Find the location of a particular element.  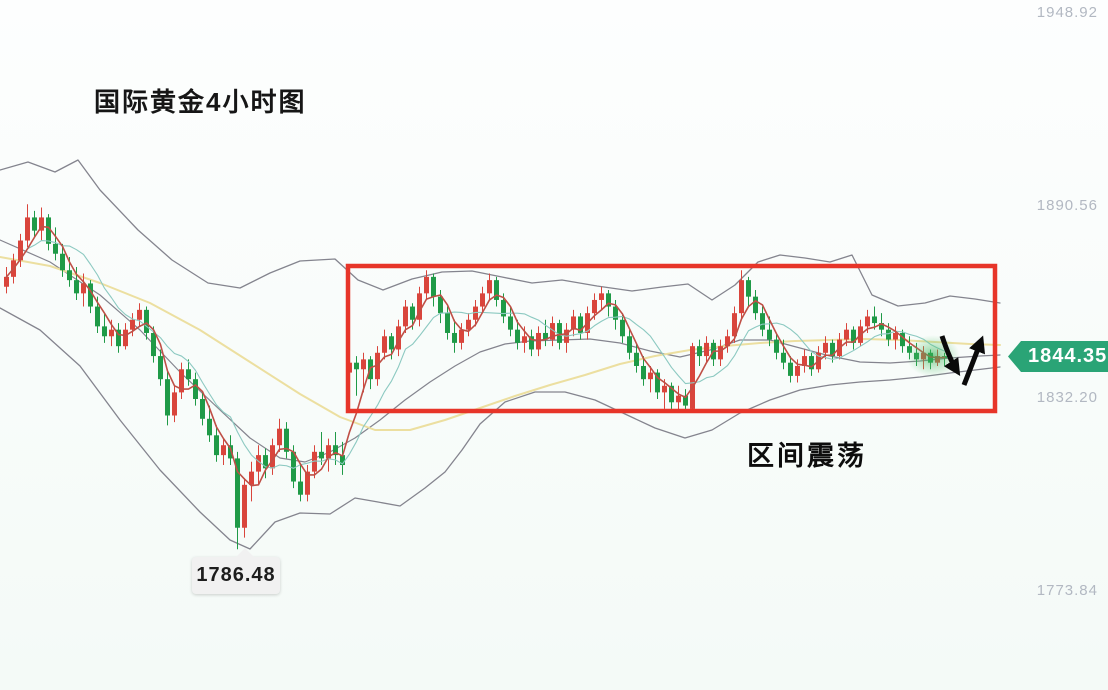

low-price-tooltip: 1786.48 is located at coordinates (236, 571).